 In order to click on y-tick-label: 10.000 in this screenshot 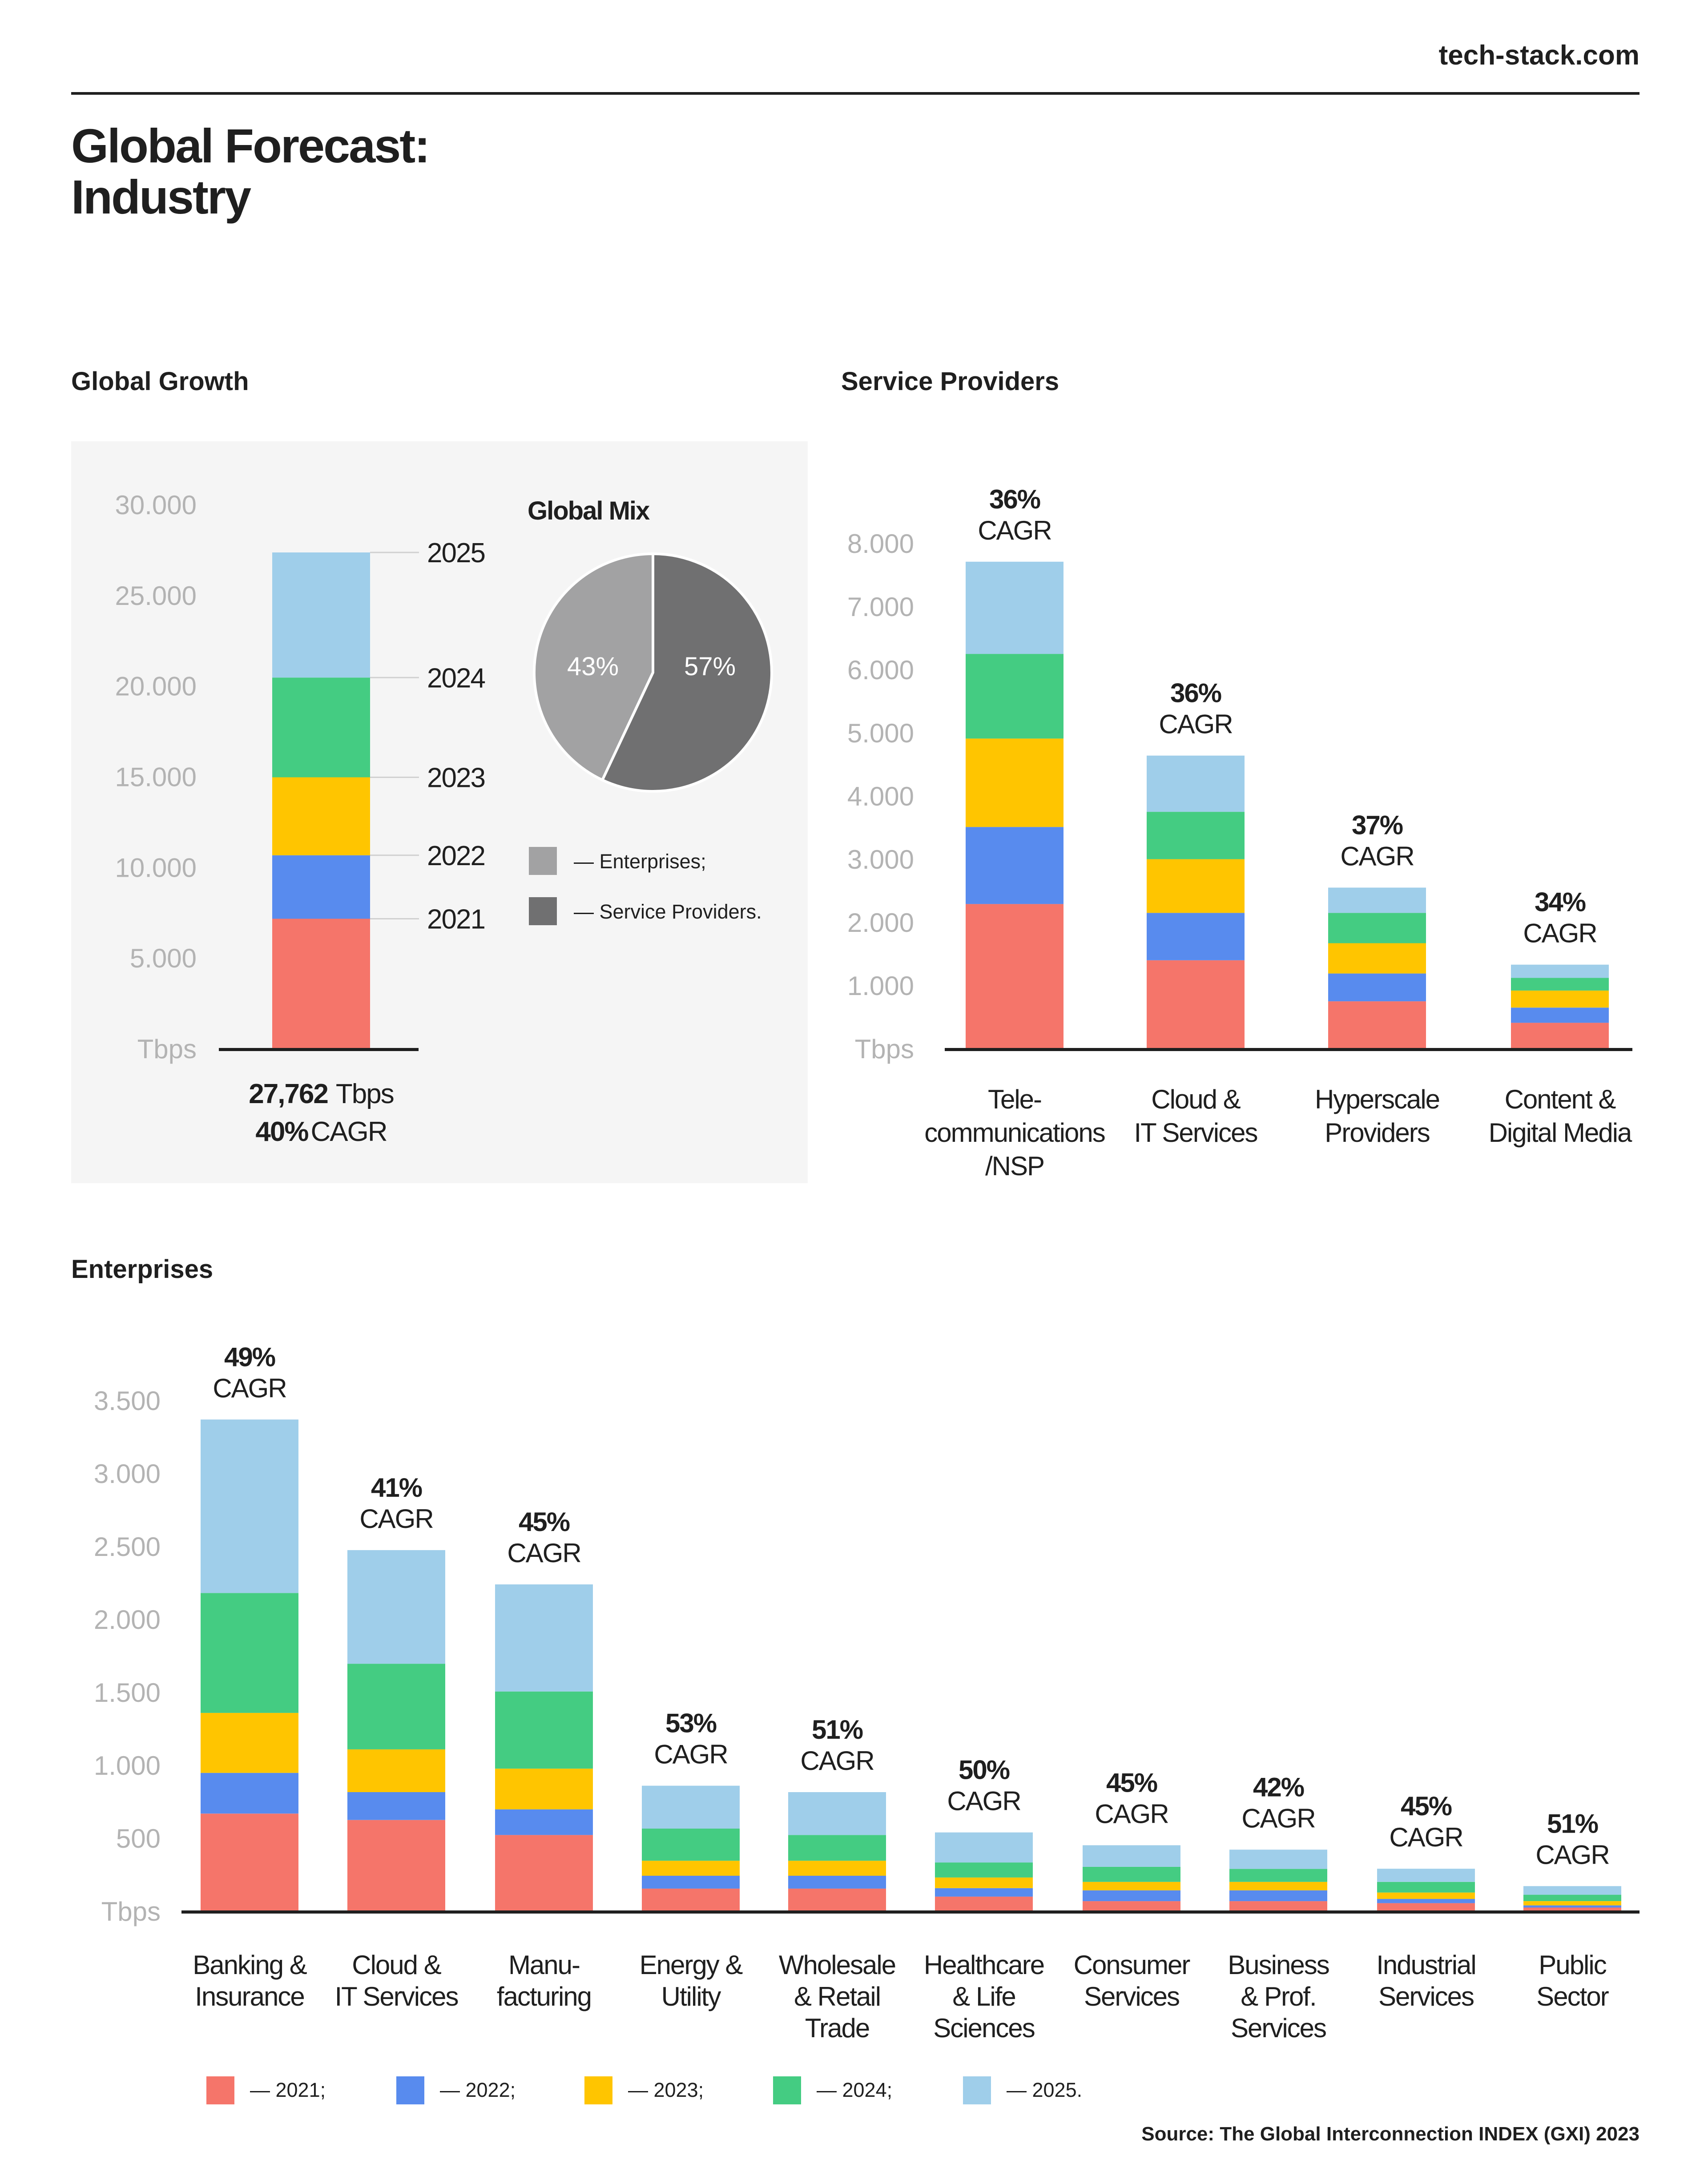, I will do `click(156, 867)`.